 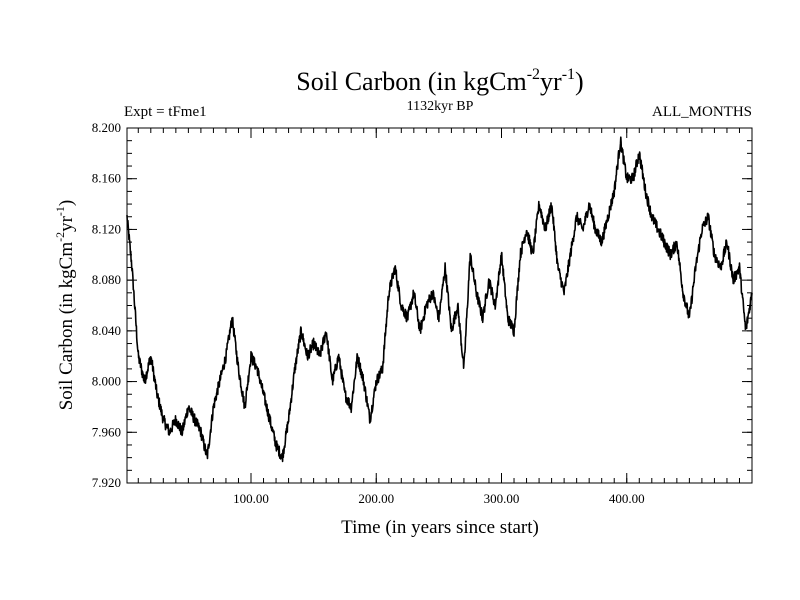 What do you see at coordinates (106, 381) in the screenshot?
I see `y-tick-label: 8.000` at bounding box center [106, 381].